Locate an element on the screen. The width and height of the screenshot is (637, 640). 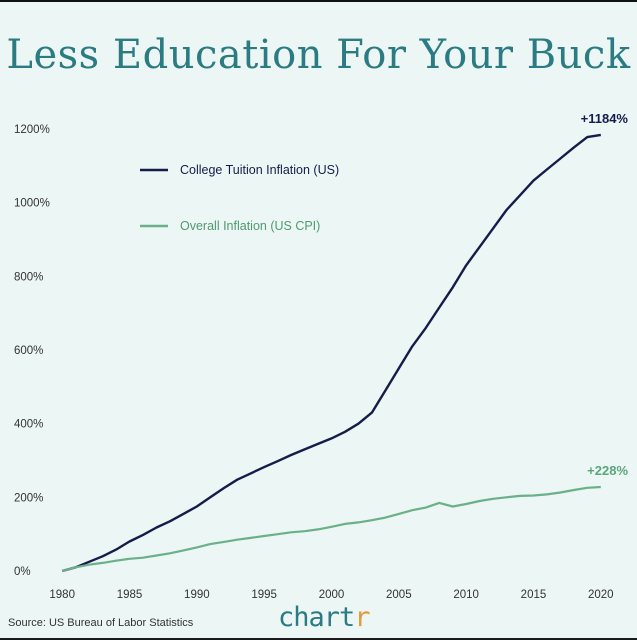
legend-label: Overall Inflation (US CPI) is located at coordinates (250, 226).